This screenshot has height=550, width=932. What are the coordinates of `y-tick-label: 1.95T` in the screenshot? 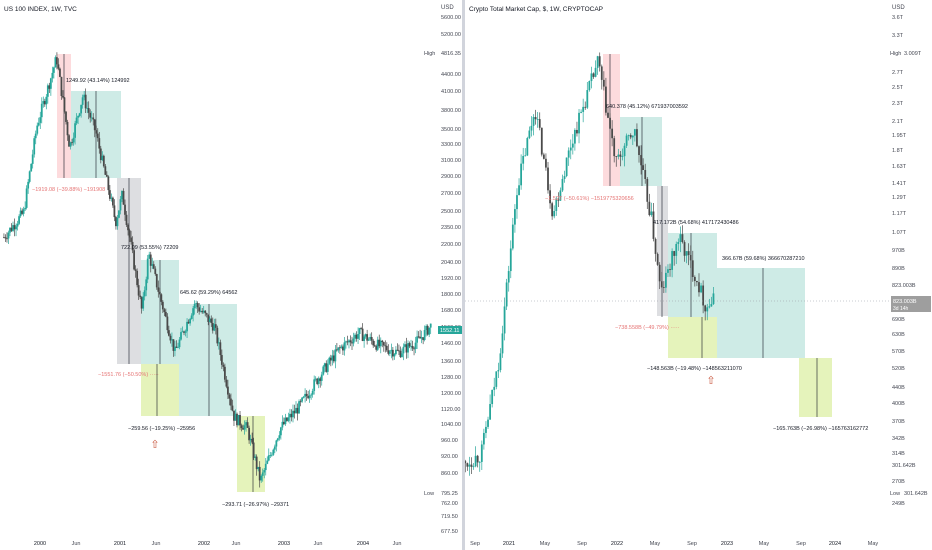 It's located at (899, 136).